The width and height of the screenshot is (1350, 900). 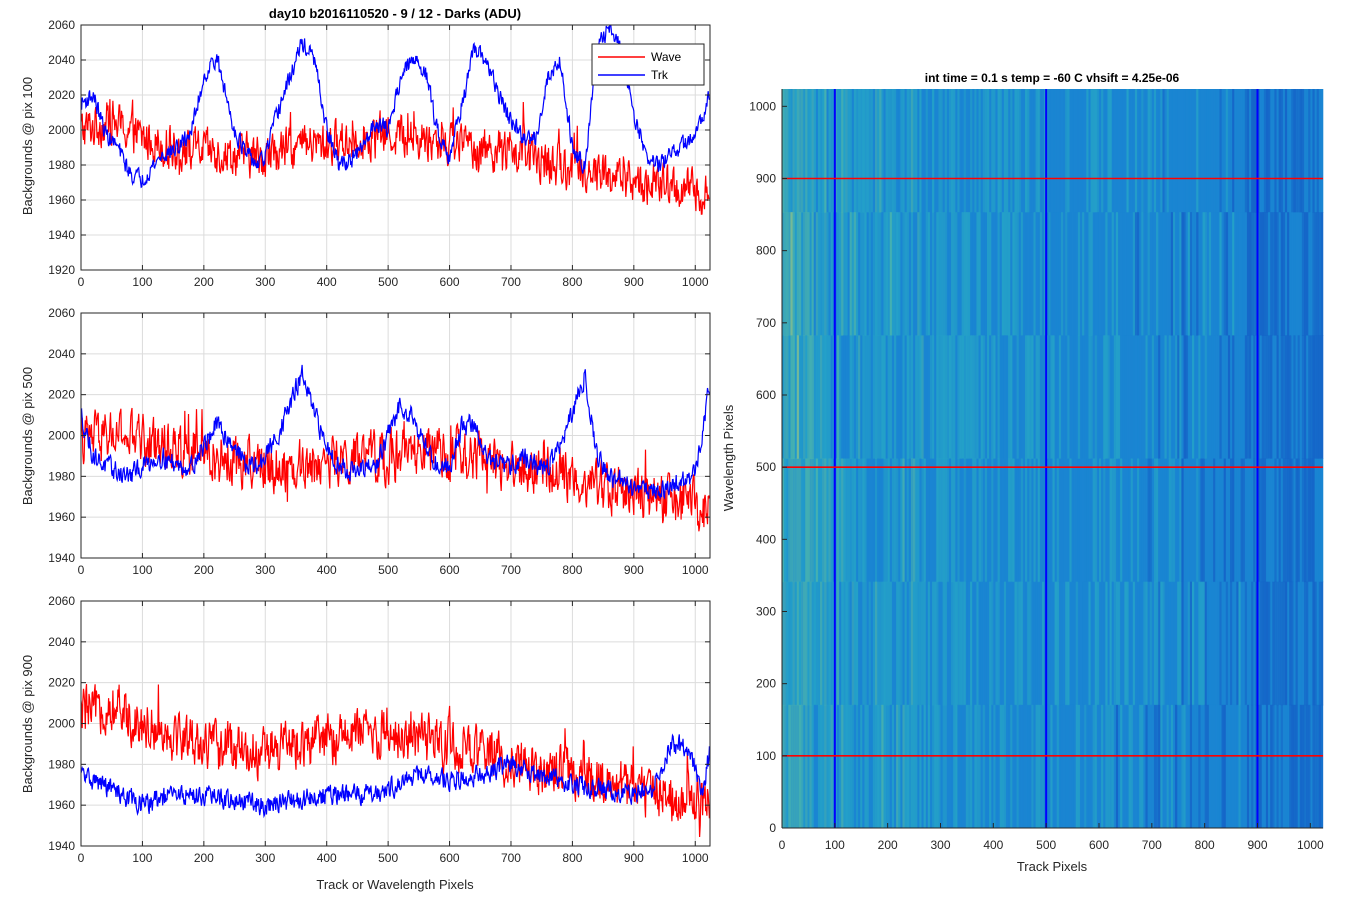 I want to click on axes-box, so click(x=395, y=147).